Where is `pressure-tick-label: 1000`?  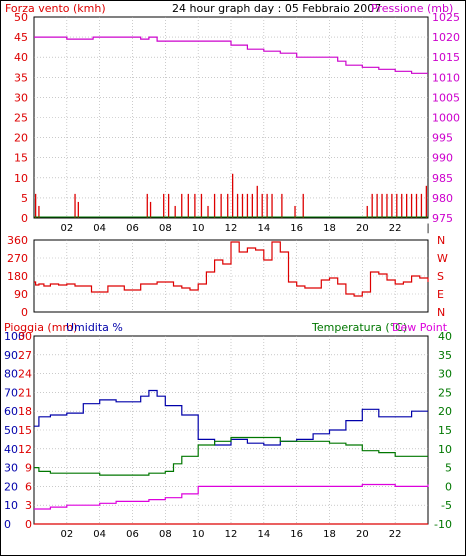 pressure-tick-label: 1000 is located at coordinates (446, 118).